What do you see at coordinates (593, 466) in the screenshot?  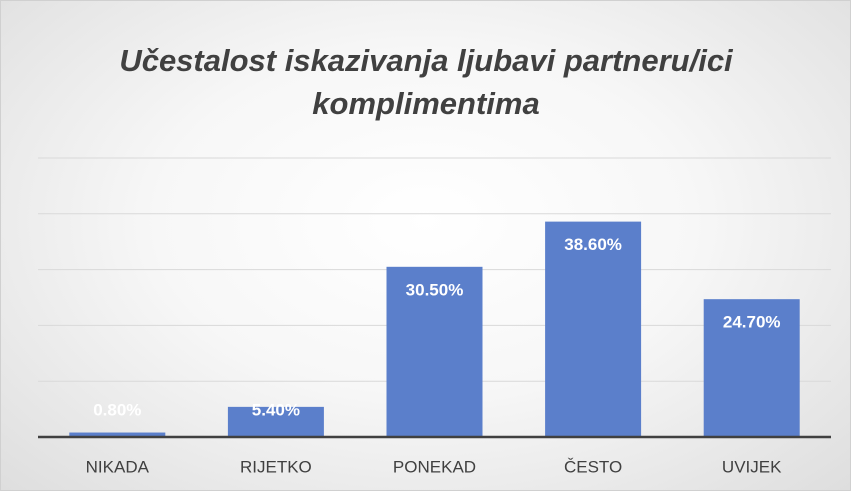 I see `x-tick-label: ČESTO` at bounding box center [593, 466].